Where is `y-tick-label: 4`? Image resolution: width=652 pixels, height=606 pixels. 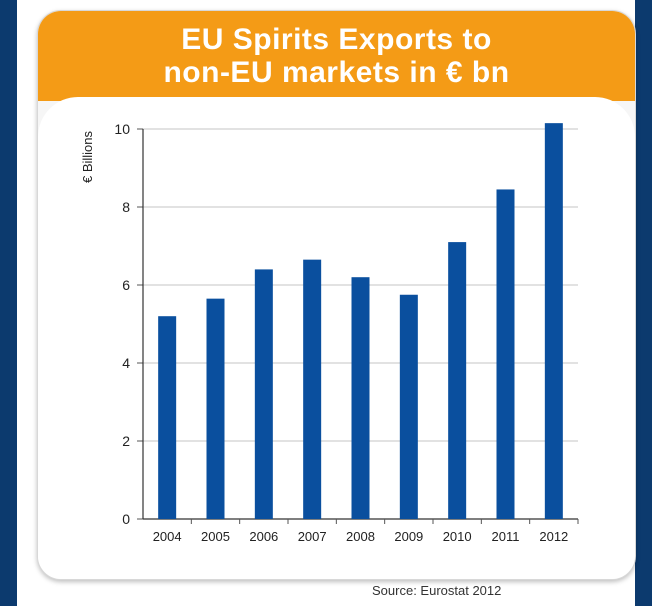 y-tick-label: 4 is located at coordinates (126, 363).